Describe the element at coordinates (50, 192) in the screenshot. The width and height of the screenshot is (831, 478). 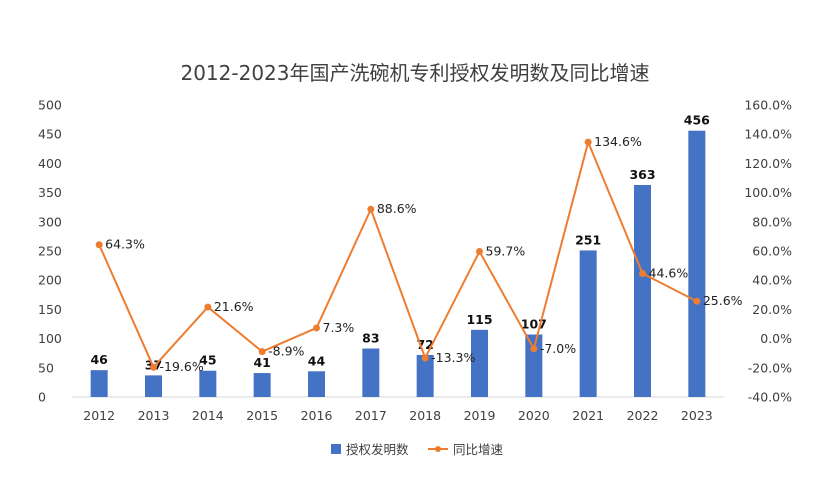
I see `left-axis-tick-label: 350` at that location.